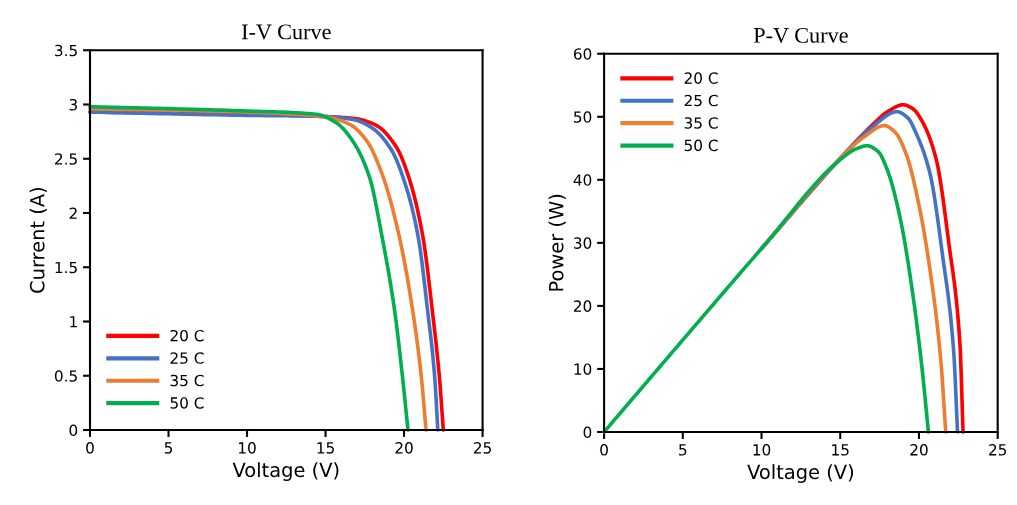 The width and height of the screenshot is (1017, 505). What do you see at coordinates (66, 159) in the screenshot?
I see `y-tick-label: 2.5` at bounding box center [66, 159].